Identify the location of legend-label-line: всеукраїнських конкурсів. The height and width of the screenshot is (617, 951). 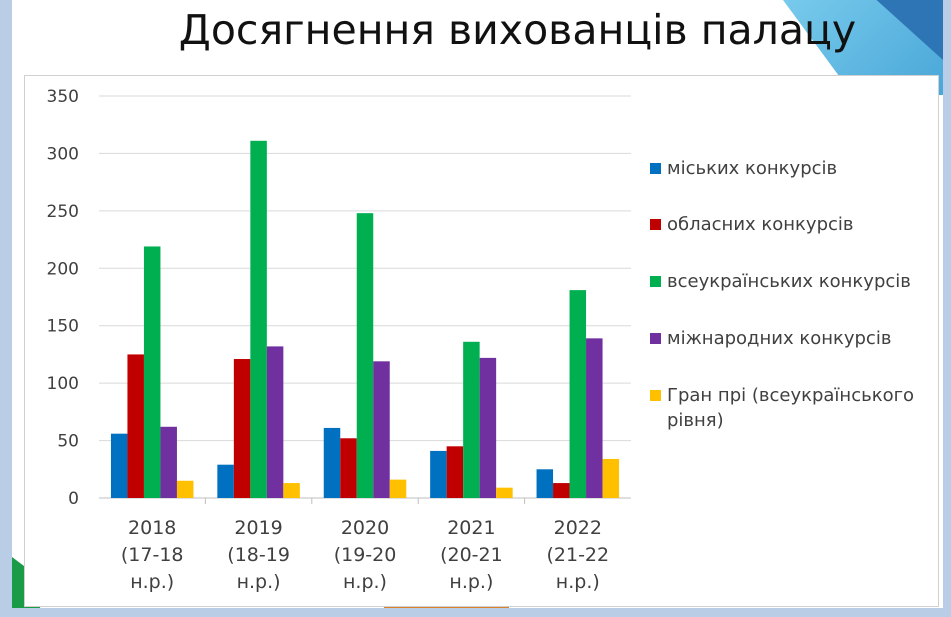
(789, 281).